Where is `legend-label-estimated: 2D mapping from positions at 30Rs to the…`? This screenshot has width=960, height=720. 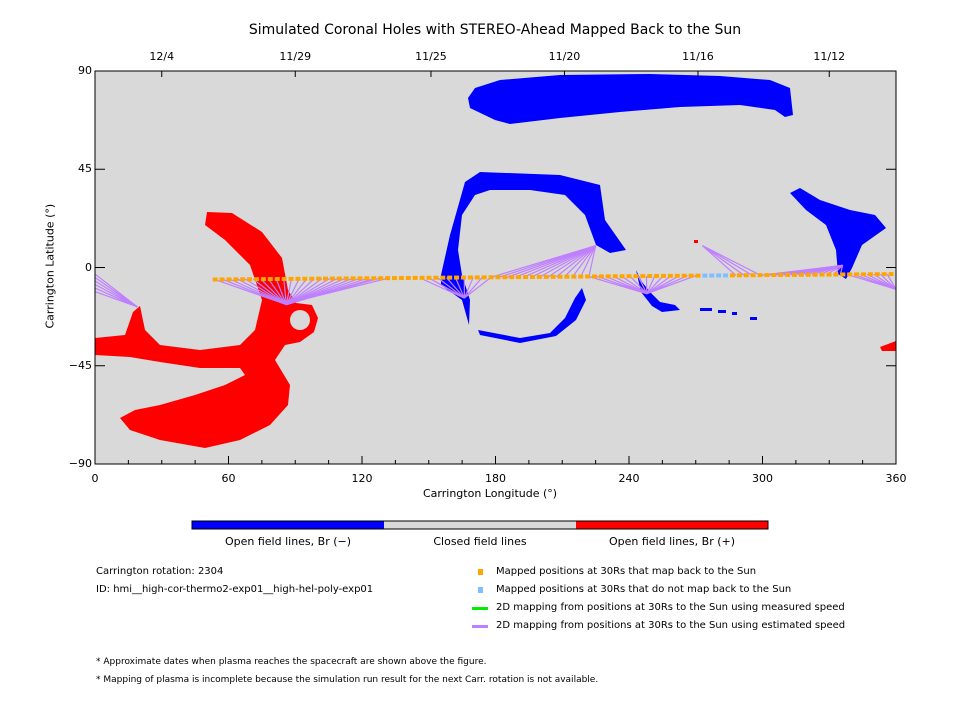 legend-label-estimated: 2D mapping from positions at 30Rs to the… is located at coordinates (671, 625).